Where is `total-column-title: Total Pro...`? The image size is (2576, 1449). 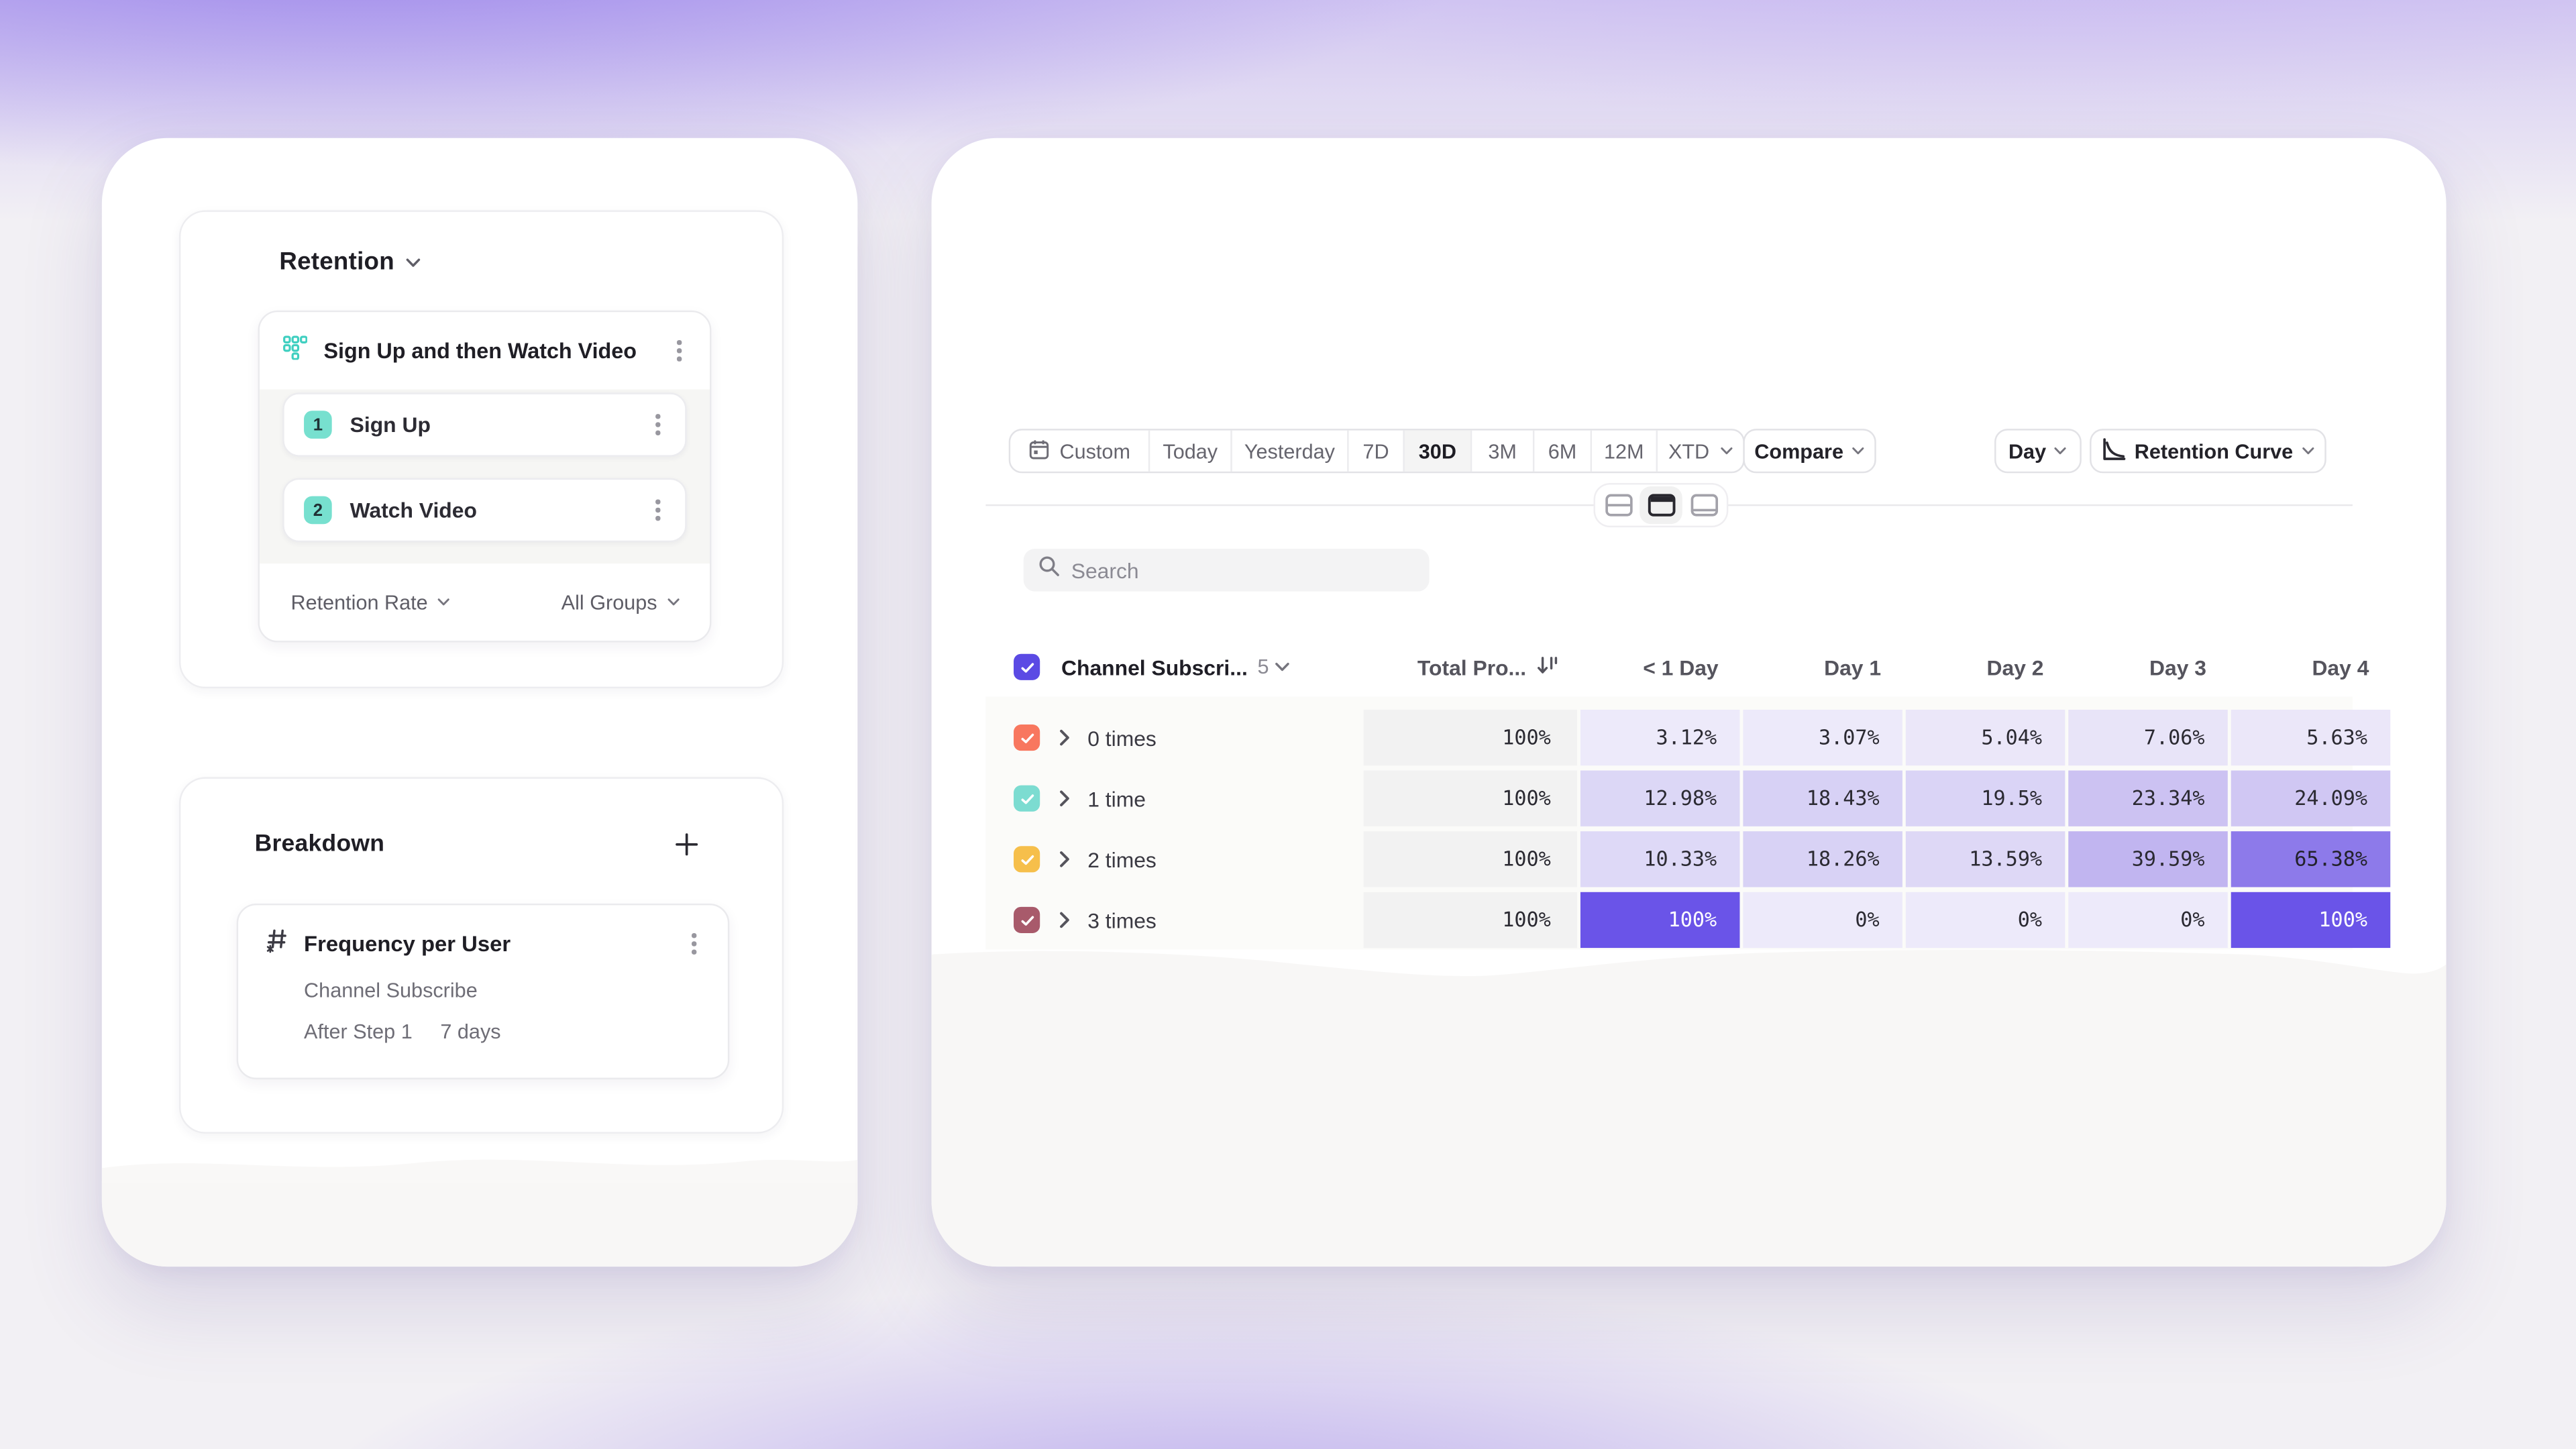
total-column-title: Total Pro... is located at coordinates (1472, 667).